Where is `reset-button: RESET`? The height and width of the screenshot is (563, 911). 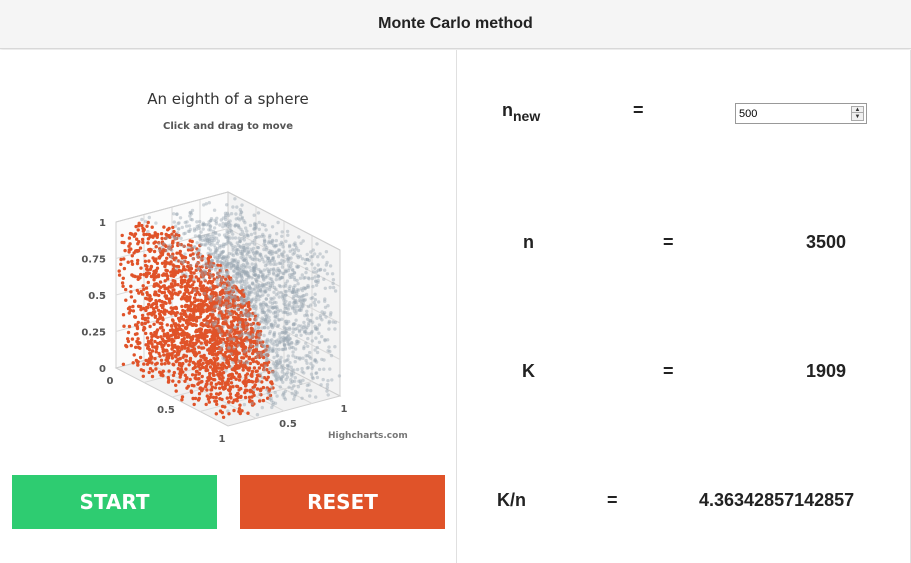 reset-button: RESET is located at coordinates (342, 502).